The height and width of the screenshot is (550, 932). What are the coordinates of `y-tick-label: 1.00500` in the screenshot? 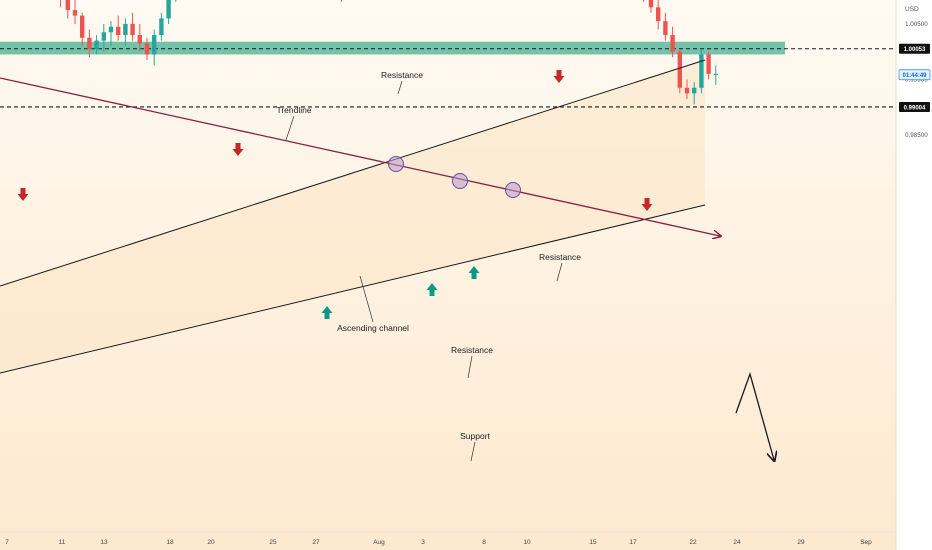 It's located at (916, 24).